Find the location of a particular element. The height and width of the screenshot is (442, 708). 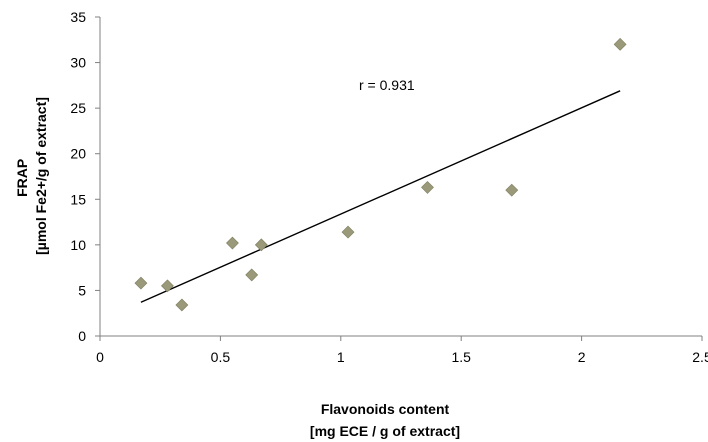

y-tick-label: 35 is located at coordinates (78, 17).